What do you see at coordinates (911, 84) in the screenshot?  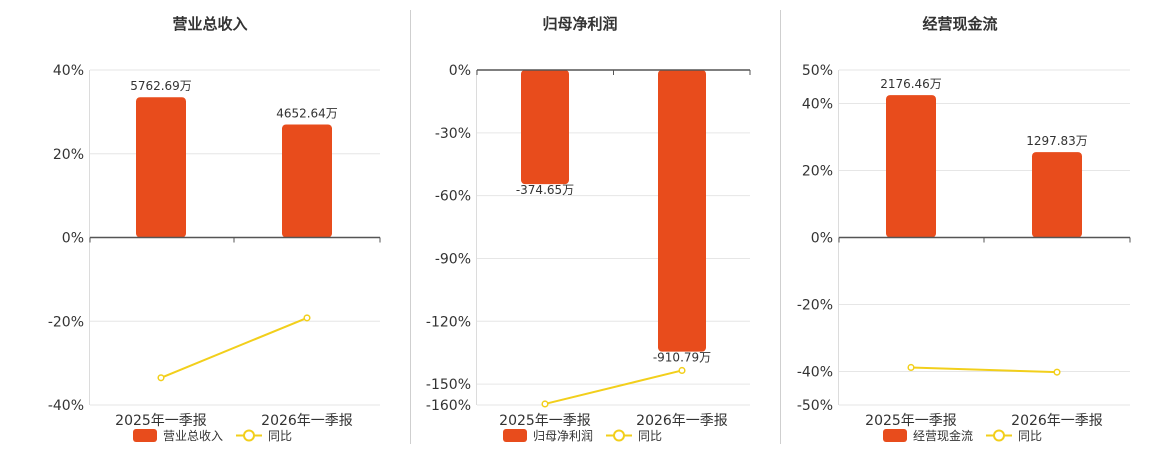 I see `bar-value-label: 2176.46万` at bounding box center [911, 84].